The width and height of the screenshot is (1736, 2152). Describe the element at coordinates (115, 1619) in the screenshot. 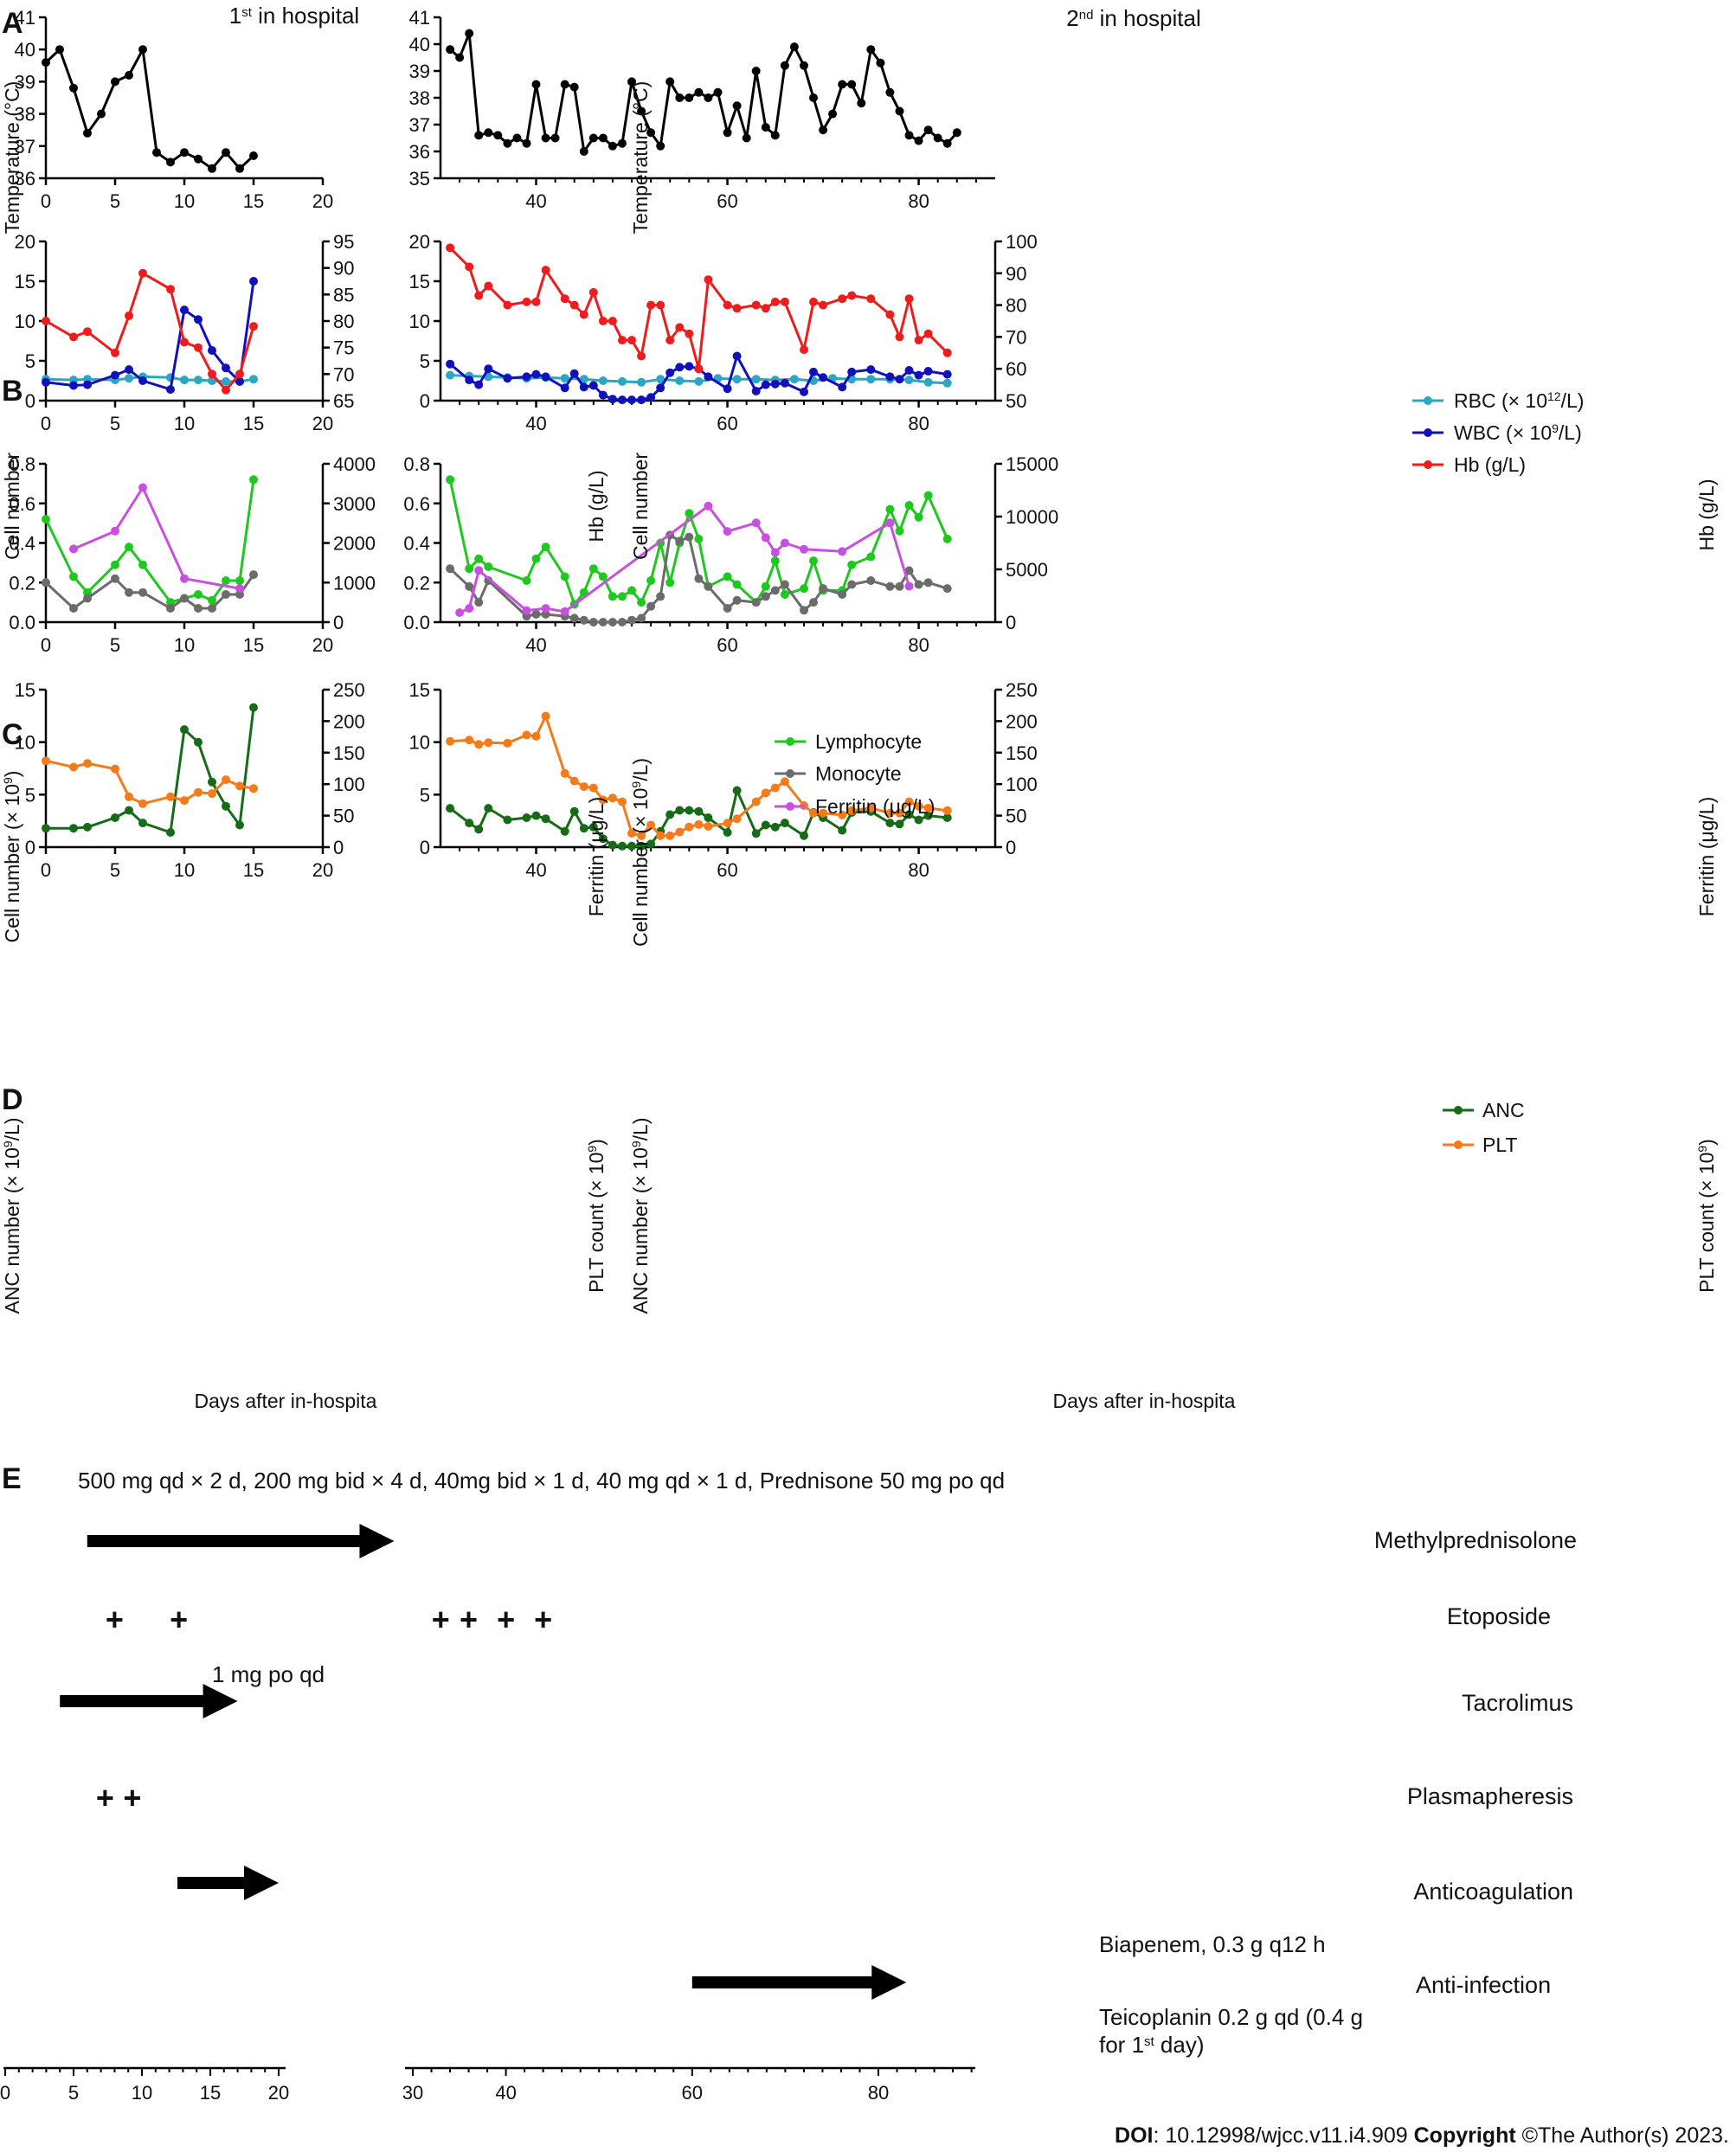

I see `etoposide-dose-marker: +` at that location.